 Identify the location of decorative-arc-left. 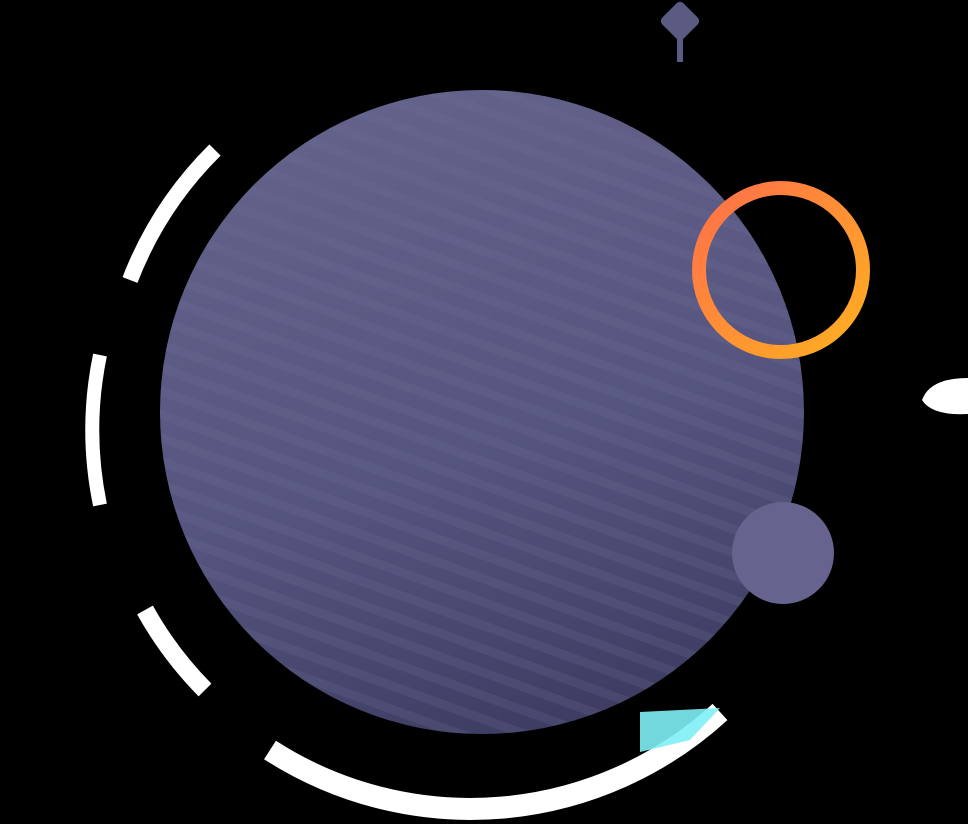
(96, 430).